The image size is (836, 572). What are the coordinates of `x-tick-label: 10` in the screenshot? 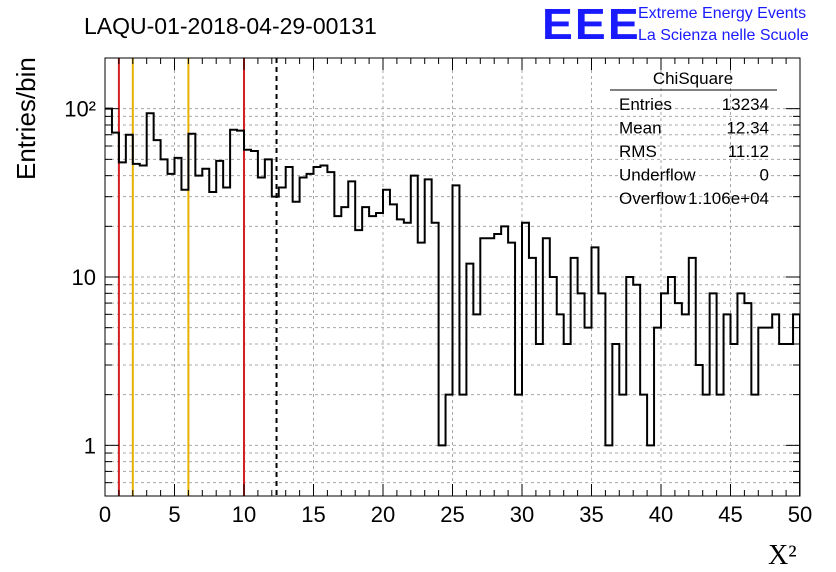 It's located at (244, 514).